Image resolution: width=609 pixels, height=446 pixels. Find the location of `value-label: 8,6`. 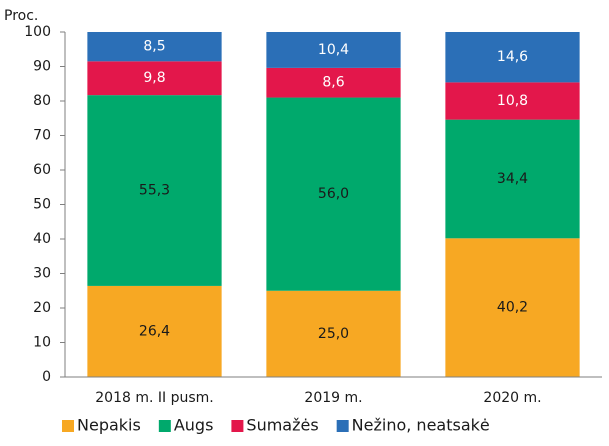

value-label: 8,6 is located at coordinates (333, 83).